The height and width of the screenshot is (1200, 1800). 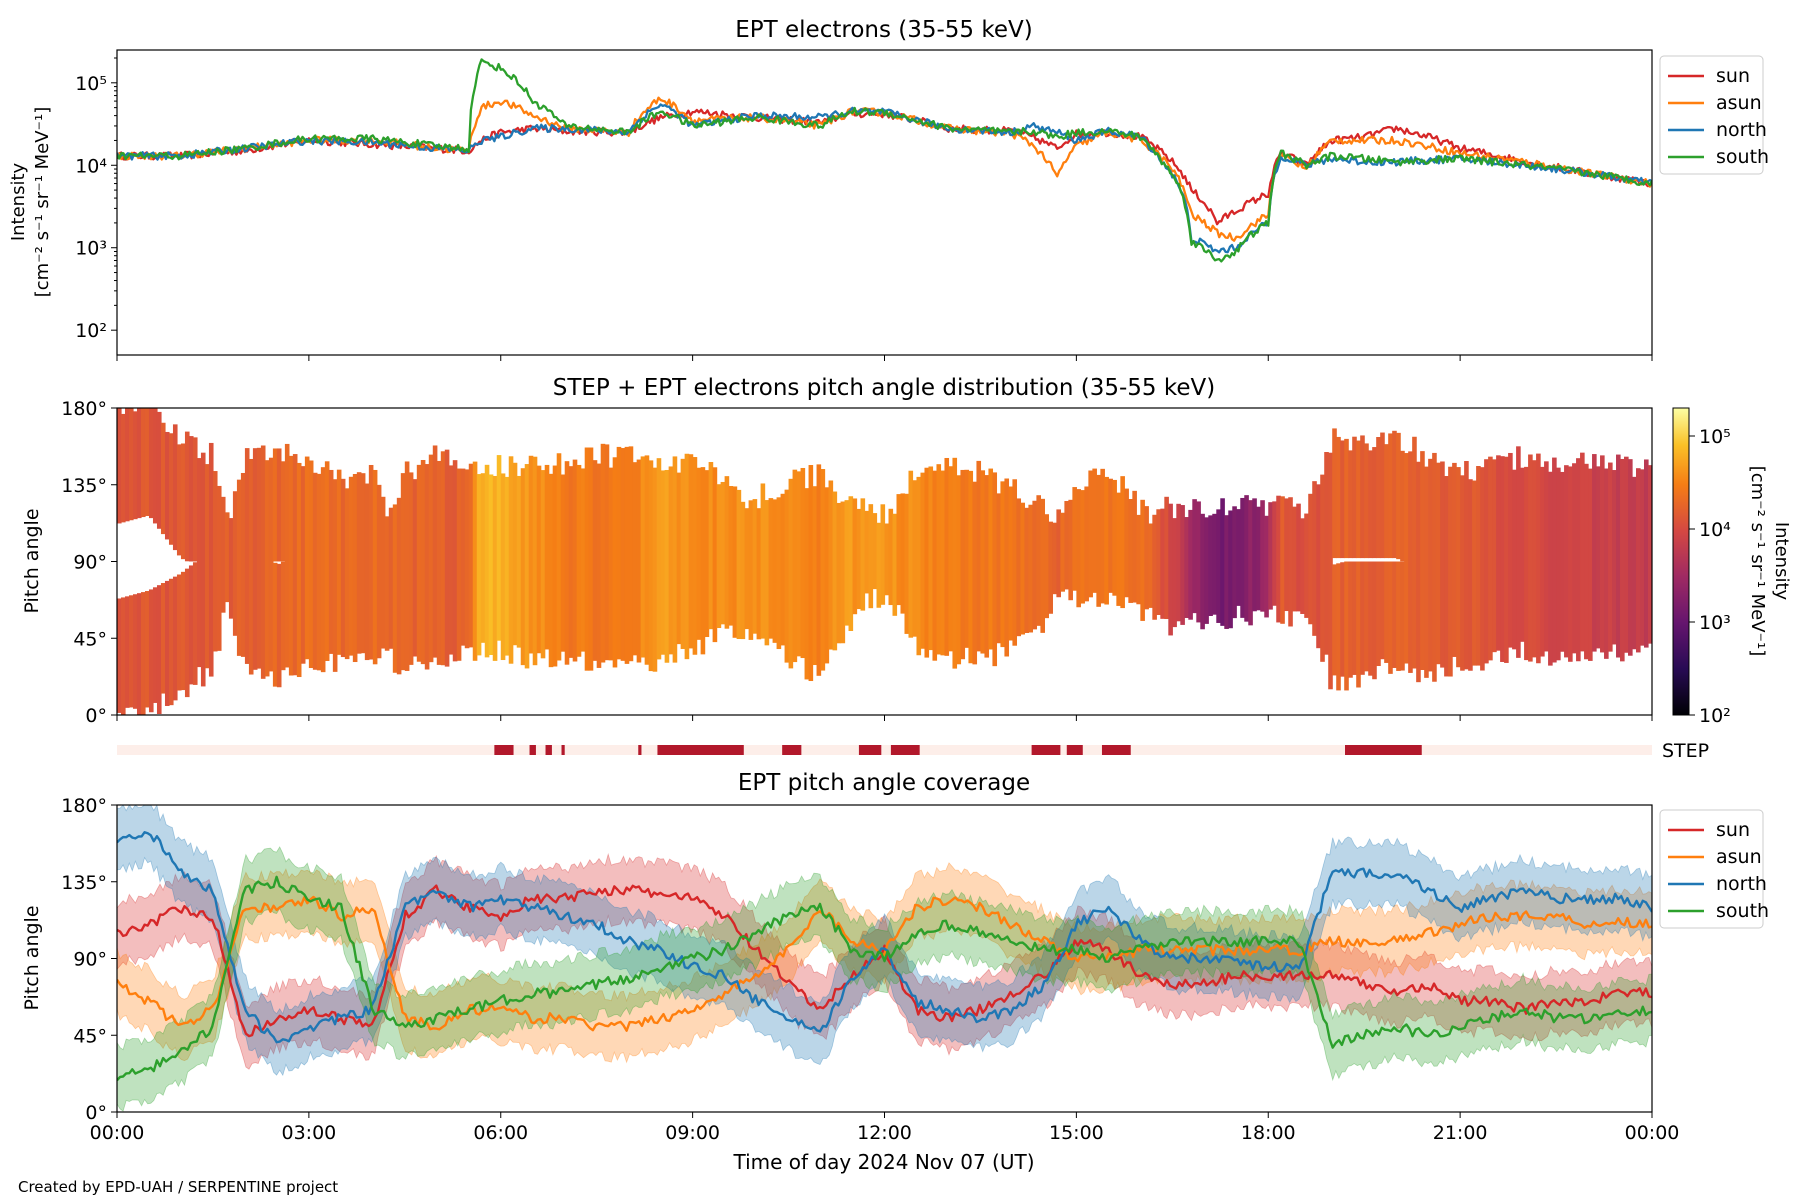 I want to click on intensity-y-ticks: 10² 10³ 10⁴ 10⁵, so click(x=96, y=199).